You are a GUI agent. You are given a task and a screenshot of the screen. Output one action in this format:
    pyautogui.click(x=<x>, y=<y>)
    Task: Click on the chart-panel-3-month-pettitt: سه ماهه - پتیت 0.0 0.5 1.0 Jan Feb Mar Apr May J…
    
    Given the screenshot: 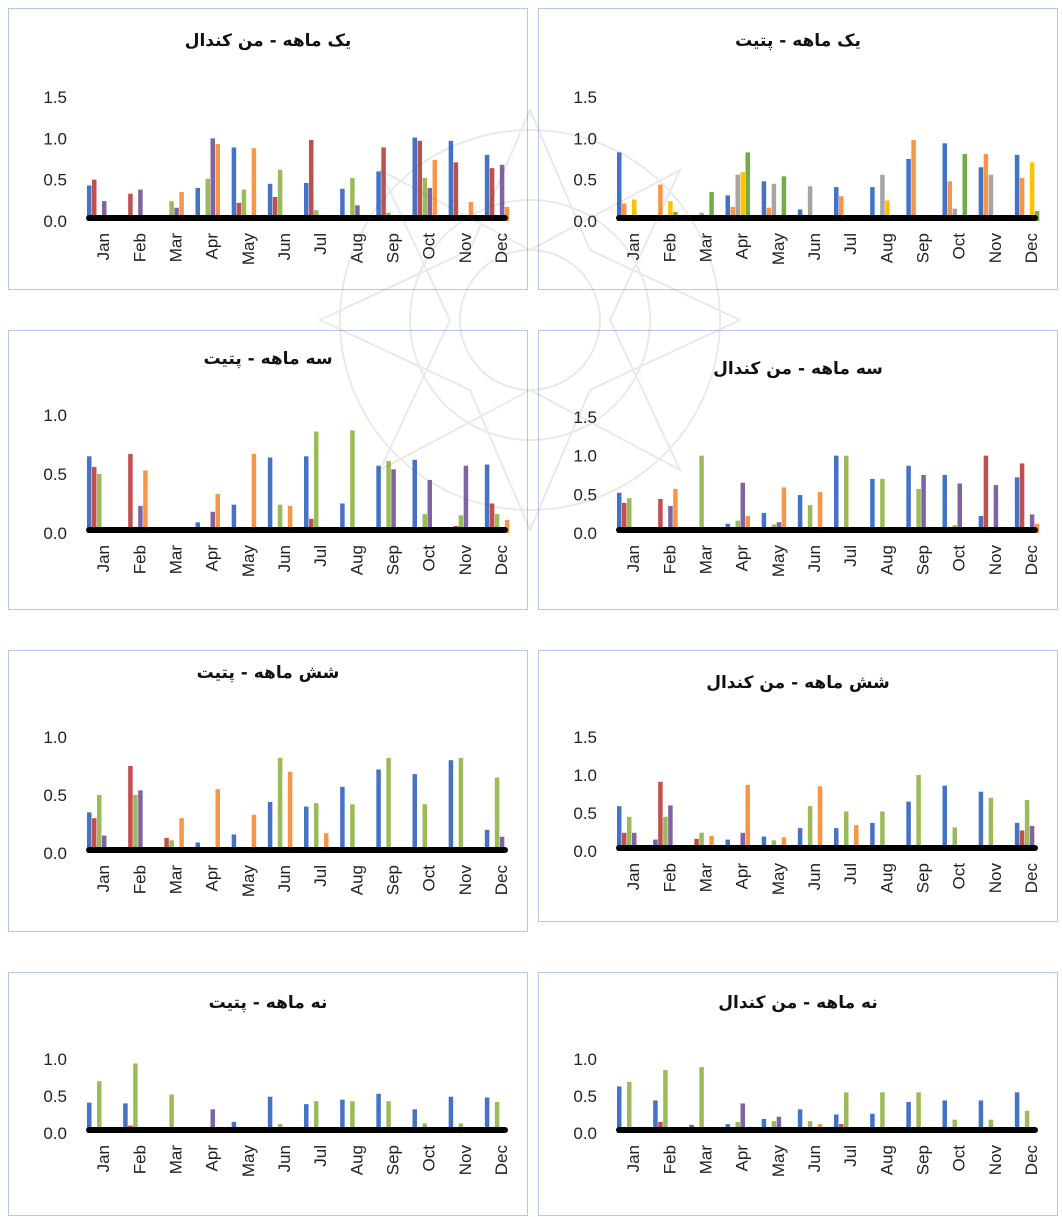 What is the action you would take?
    pyautogui.click(x=268, y=470)
    